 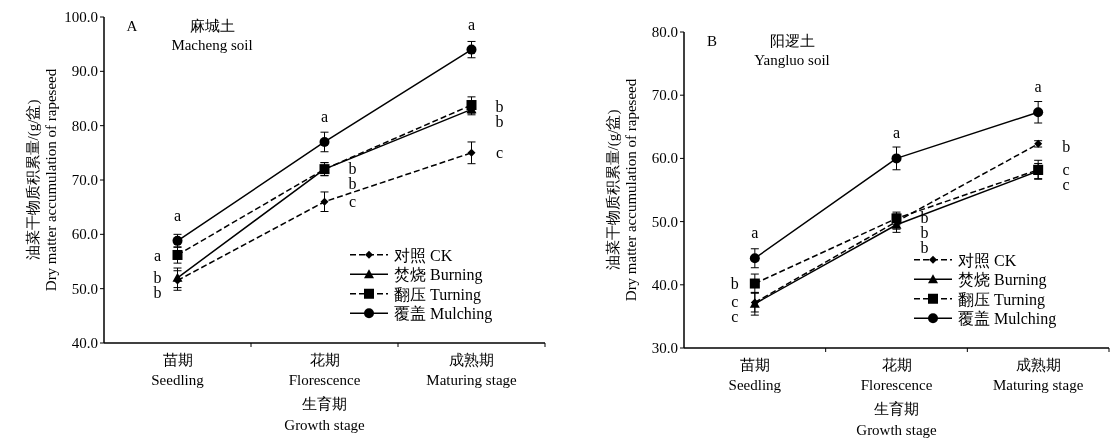 What do you see at coordinates (84, 71) in the screenshot?
I see `y-tick-label: 90.0` at bounding box center [84, 71].